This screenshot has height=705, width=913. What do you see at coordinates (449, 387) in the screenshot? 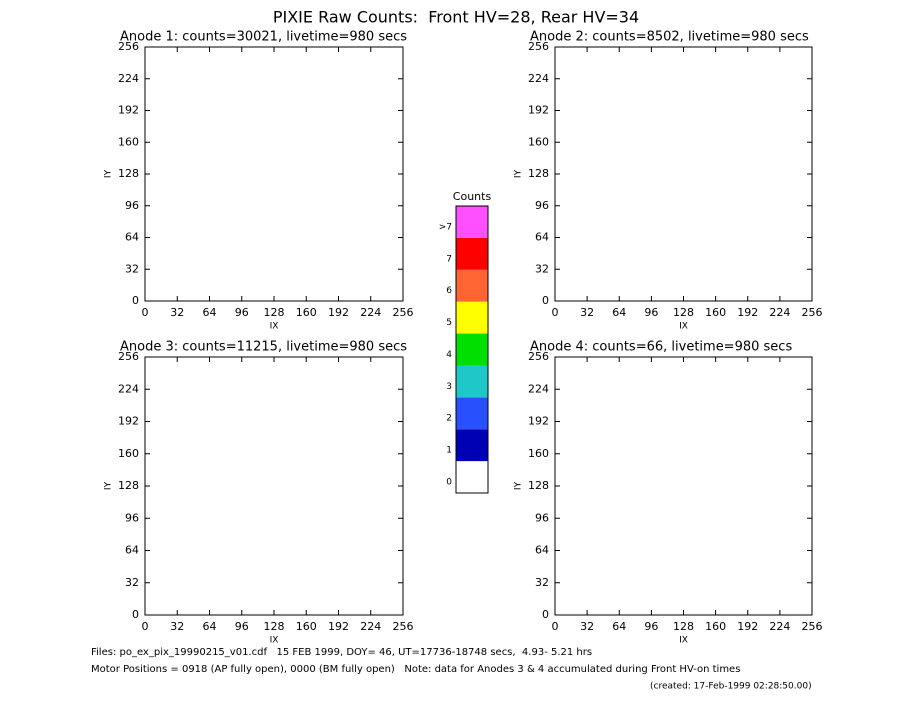
I see `colorbar-label: 3` at bounding box center [449, 387].